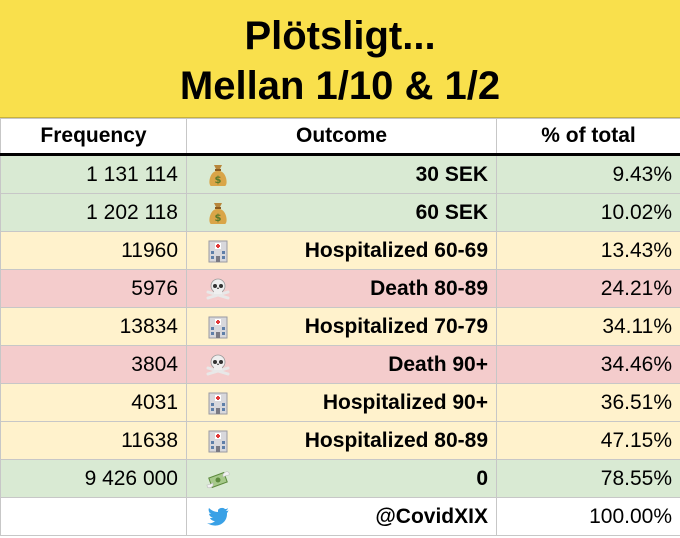 The height and width of the screenshot is (538, 680). Describe the element at coordinates (93, 478) in the screenshot. I see `frequency-cell: 9 426 000` at that location.